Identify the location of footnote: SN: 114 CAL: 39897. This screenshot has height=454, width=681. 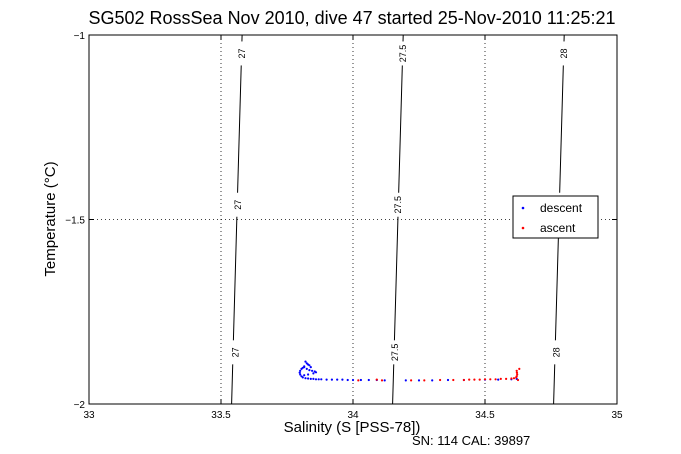
(471, 440).